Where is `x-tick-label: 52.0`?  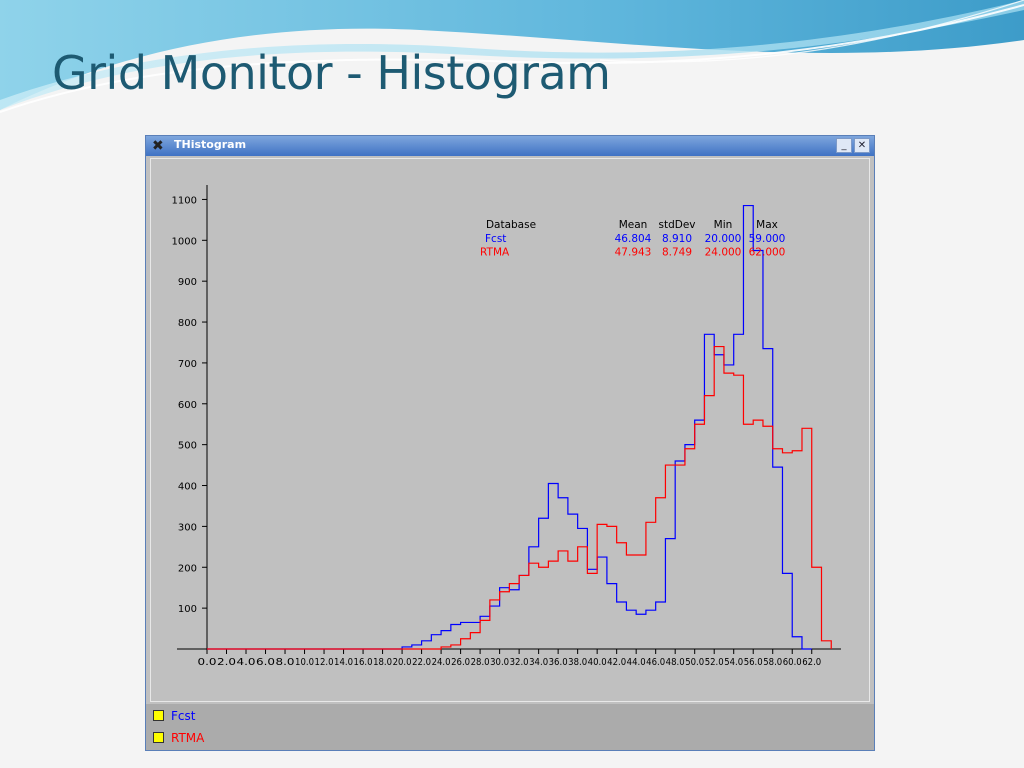
x-tick-label: 52.0 is located at coordinates (714, 662).